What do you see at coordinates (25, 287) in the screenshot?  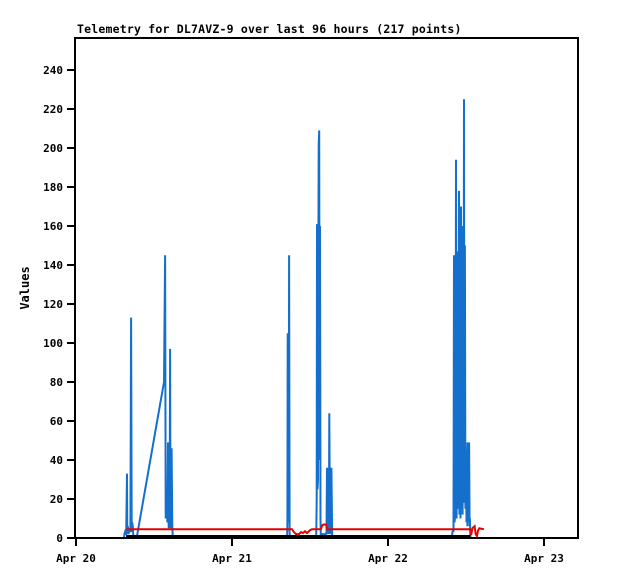 I see `y-axis-label: Values` at bounding box center [25, 287].